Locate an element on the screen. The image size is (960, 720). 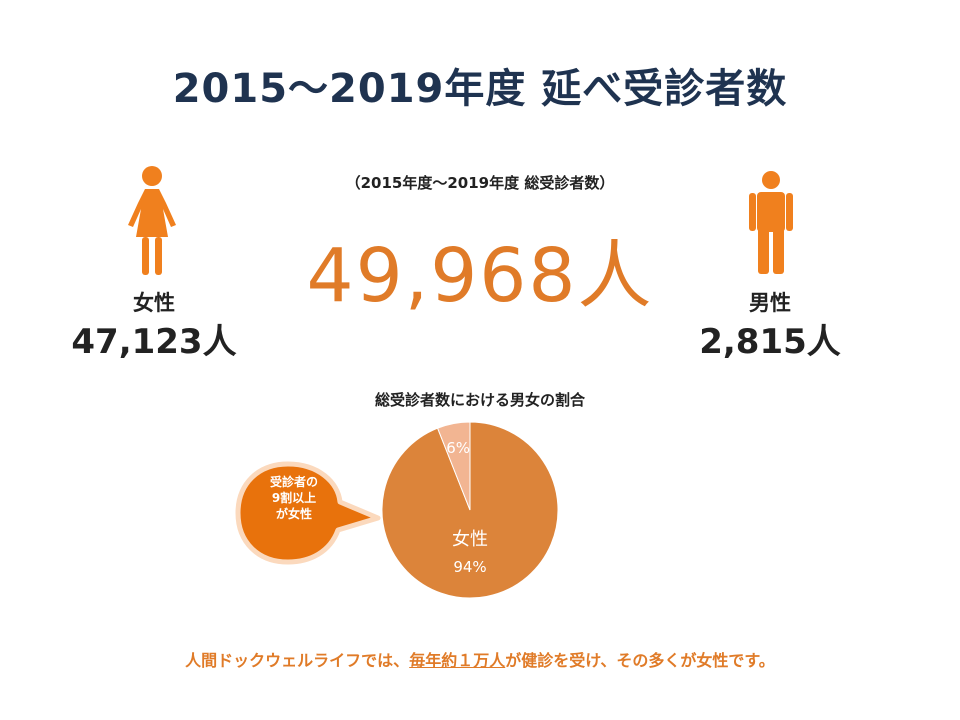
male-person-icon is located at coordinates (771, 222).